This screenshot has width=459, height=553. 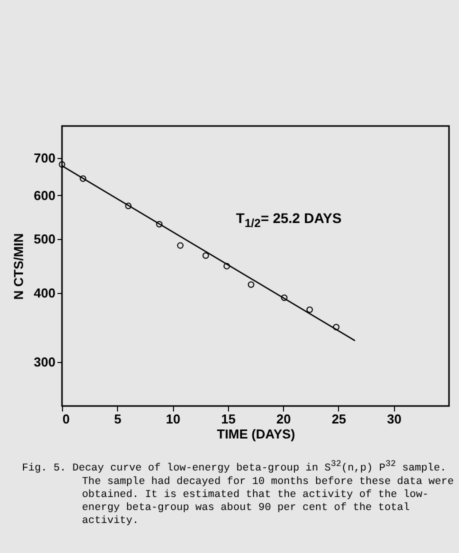 I want to click on x-axis-title: TIME (DAYS), so click(x=256, y=434).